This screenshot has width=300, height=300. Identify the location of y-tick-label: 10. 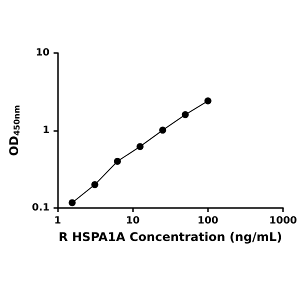
(43, 53).